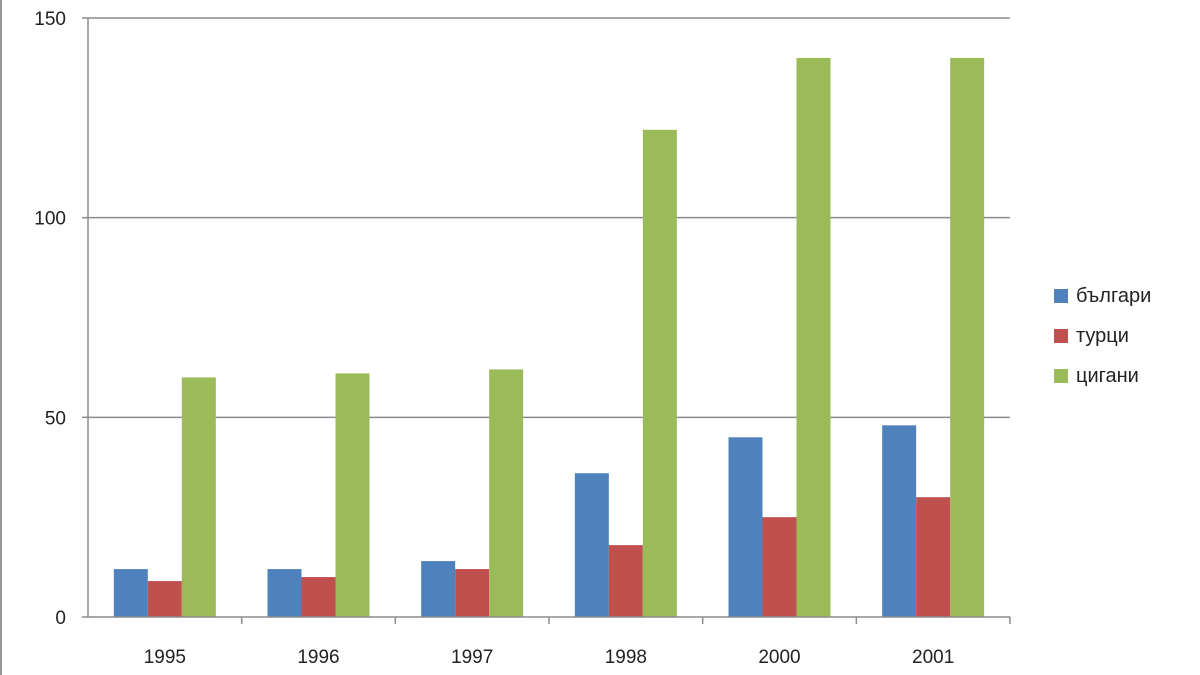 This screenshot has height=675, width=1200. I want to click on y-tick-label: 50, so click(55, 418).